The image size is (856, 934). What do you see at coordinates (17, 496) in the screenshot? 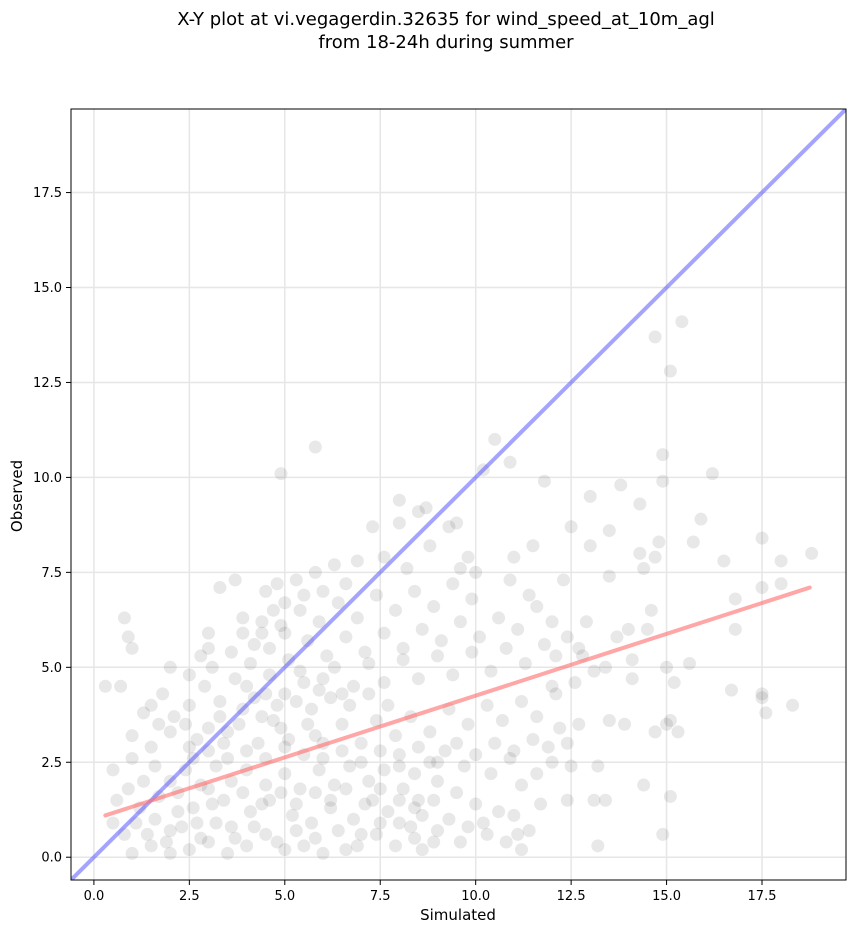
I see `y-axis-label: Observed` at bounding box center [17, 496].